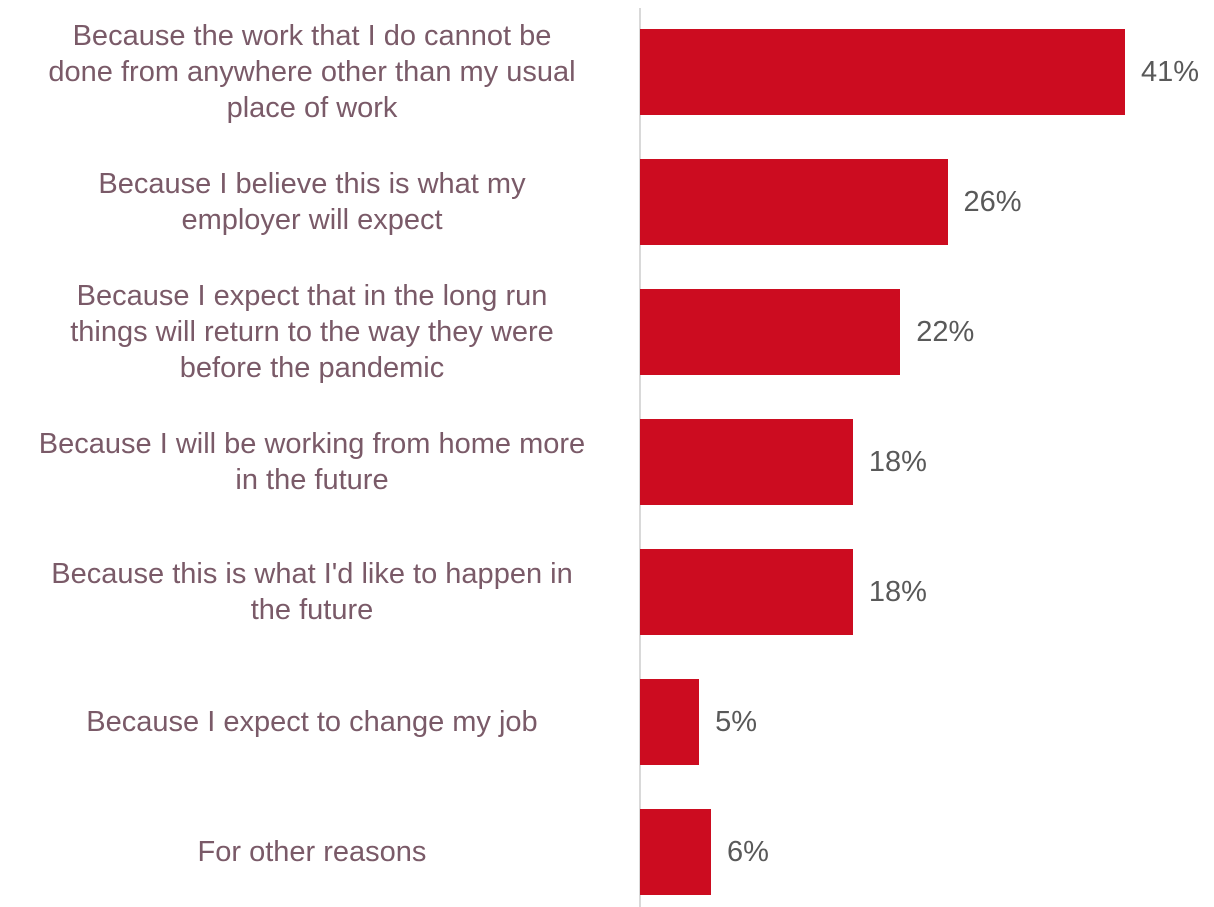  What do you see at coordinates (736, 722) in the screenshot?
I see `data-label-6: 5%` at bounding box center [736, 722].